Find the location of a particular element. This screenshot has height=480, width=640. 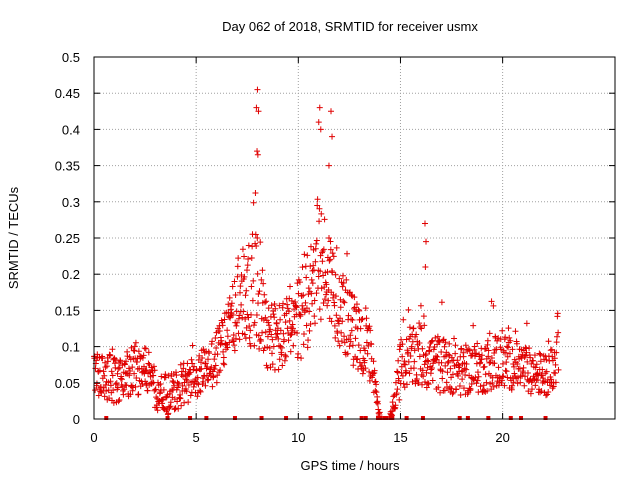

x-tick-label: 0 is located at coordinates (93, 437).